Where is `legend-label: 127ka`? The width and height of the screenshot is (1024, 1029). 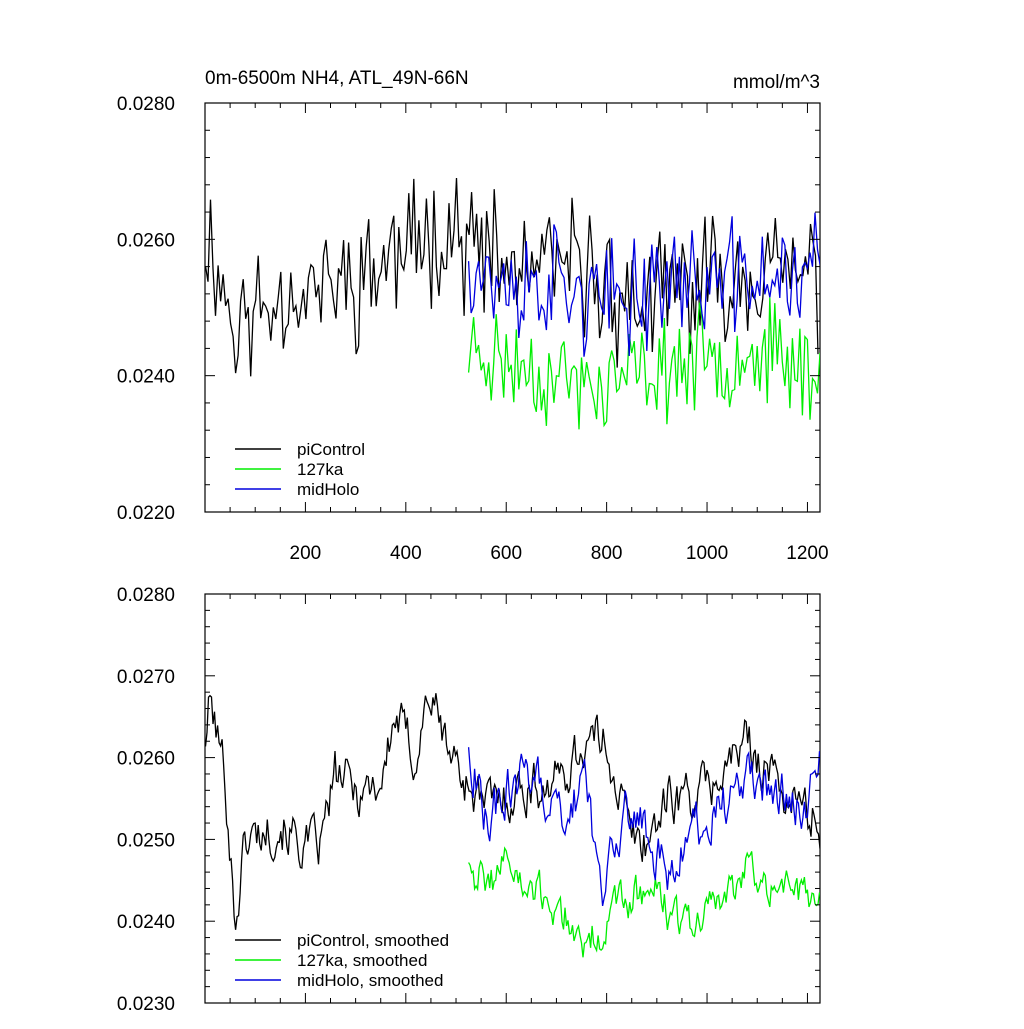
legend-label: 127ka is located at coordinates (320, 469).